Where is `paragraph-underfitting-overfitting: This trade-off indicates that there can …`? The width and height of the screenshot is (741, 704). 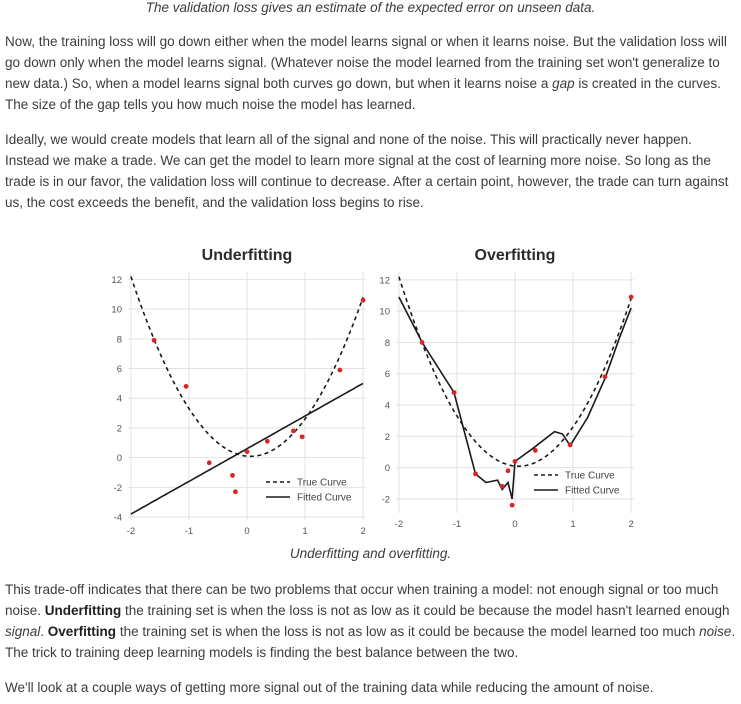
paragraph-underfitting-overfitting: This trade-off indicates that there can … is located at coordinates (371, 621).